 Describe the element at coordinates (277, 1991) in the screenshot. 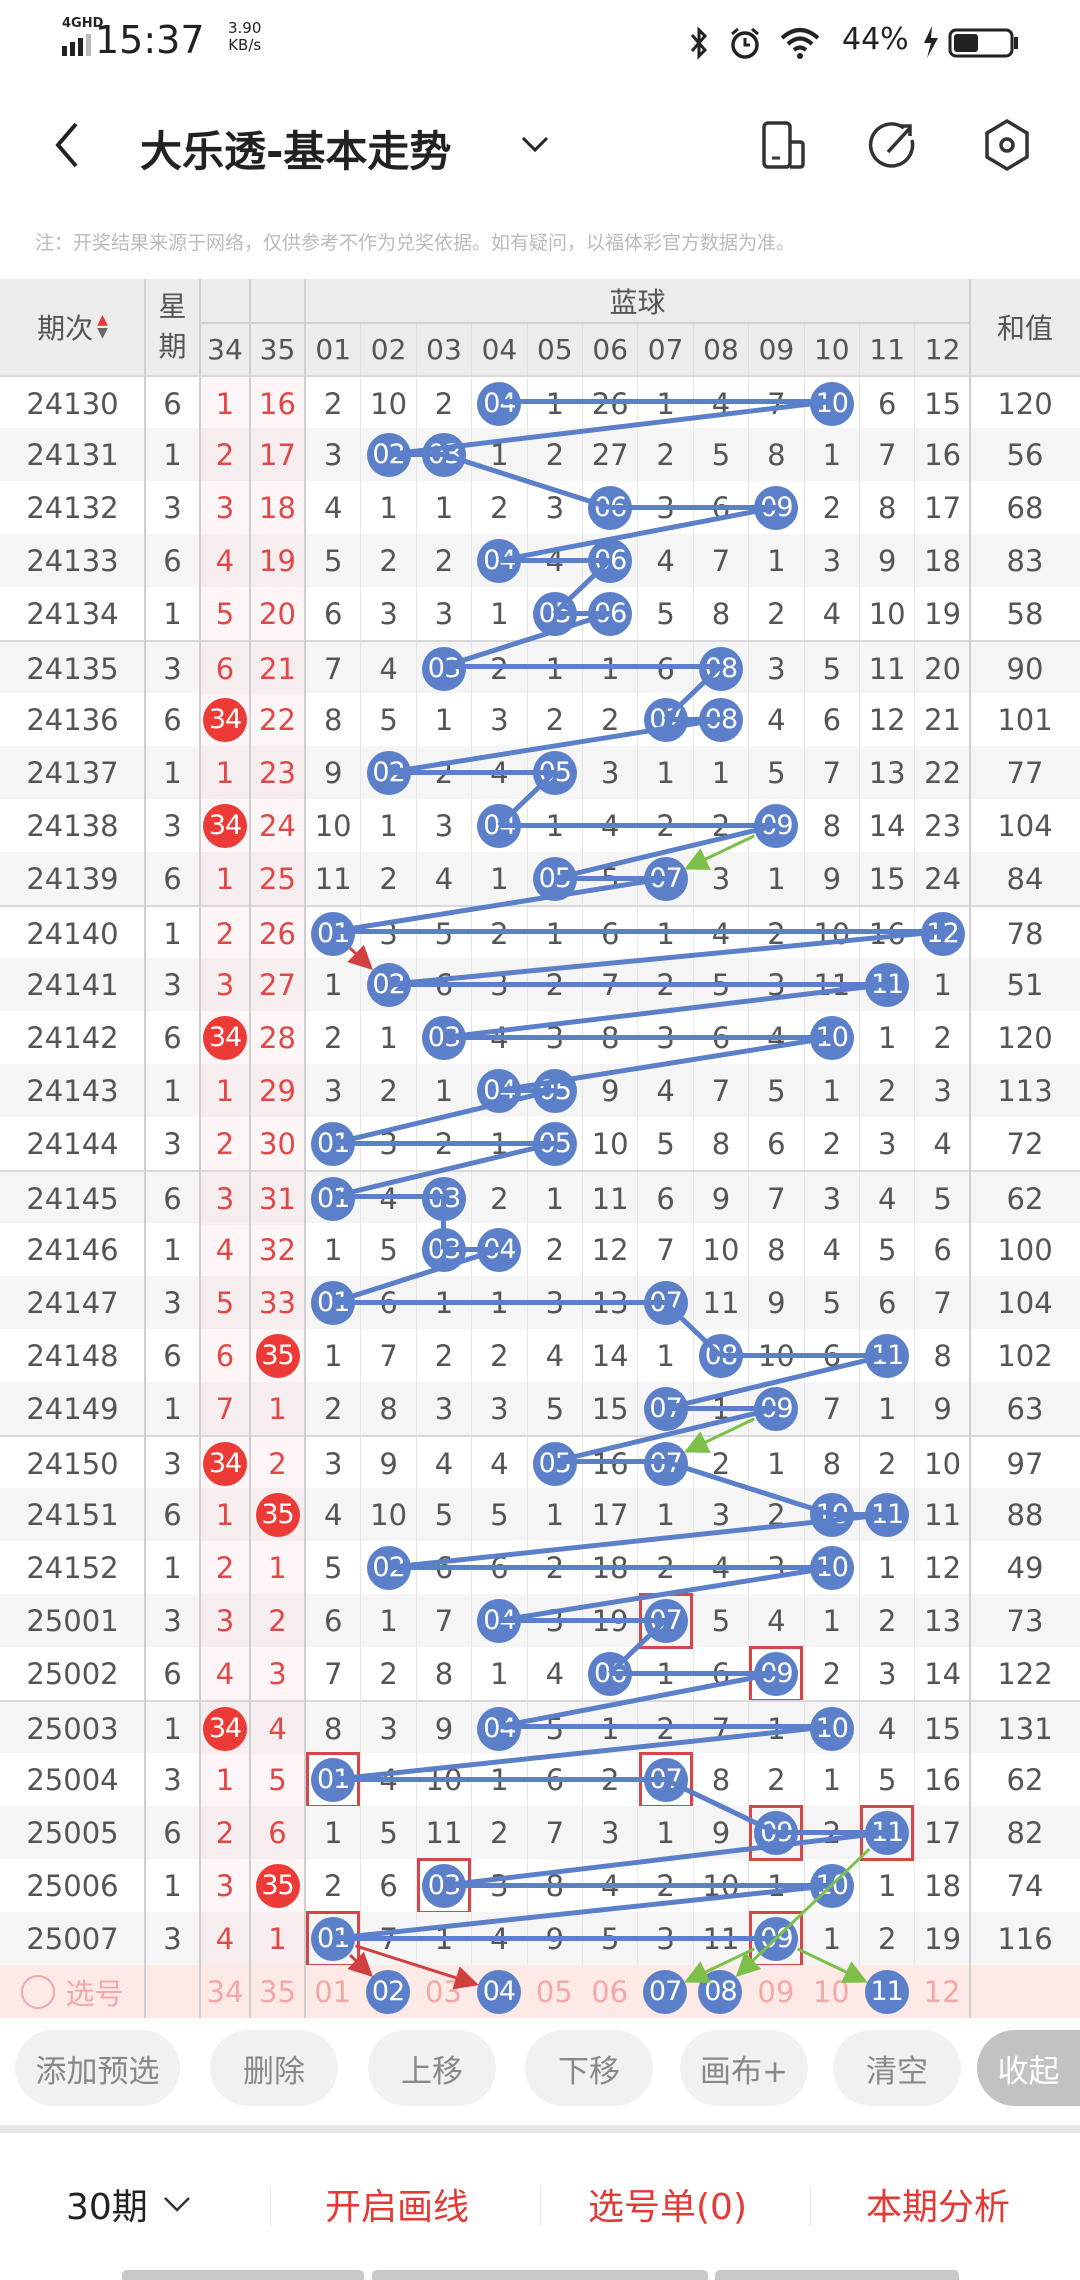

I see `select-red-cell: 35` at that location.